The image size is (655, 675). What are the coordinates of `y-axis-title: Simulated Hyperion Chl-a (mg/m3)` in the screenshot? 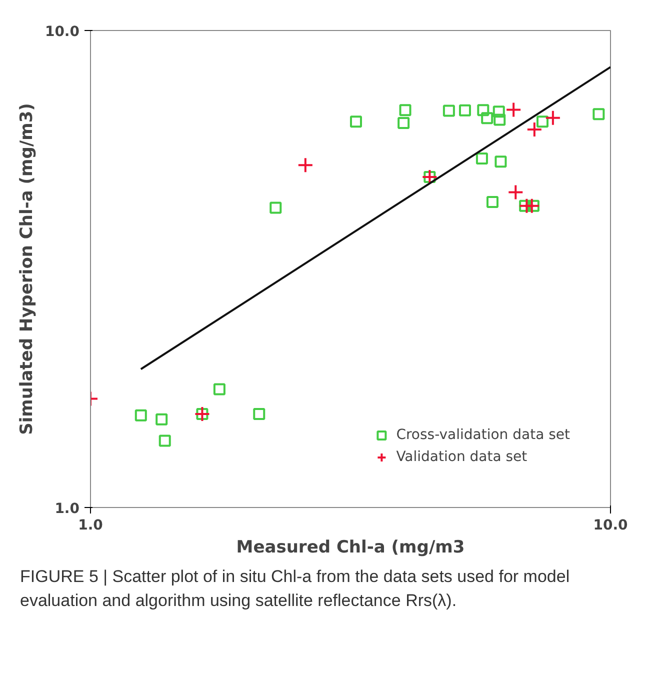 It's located at (26, 269).